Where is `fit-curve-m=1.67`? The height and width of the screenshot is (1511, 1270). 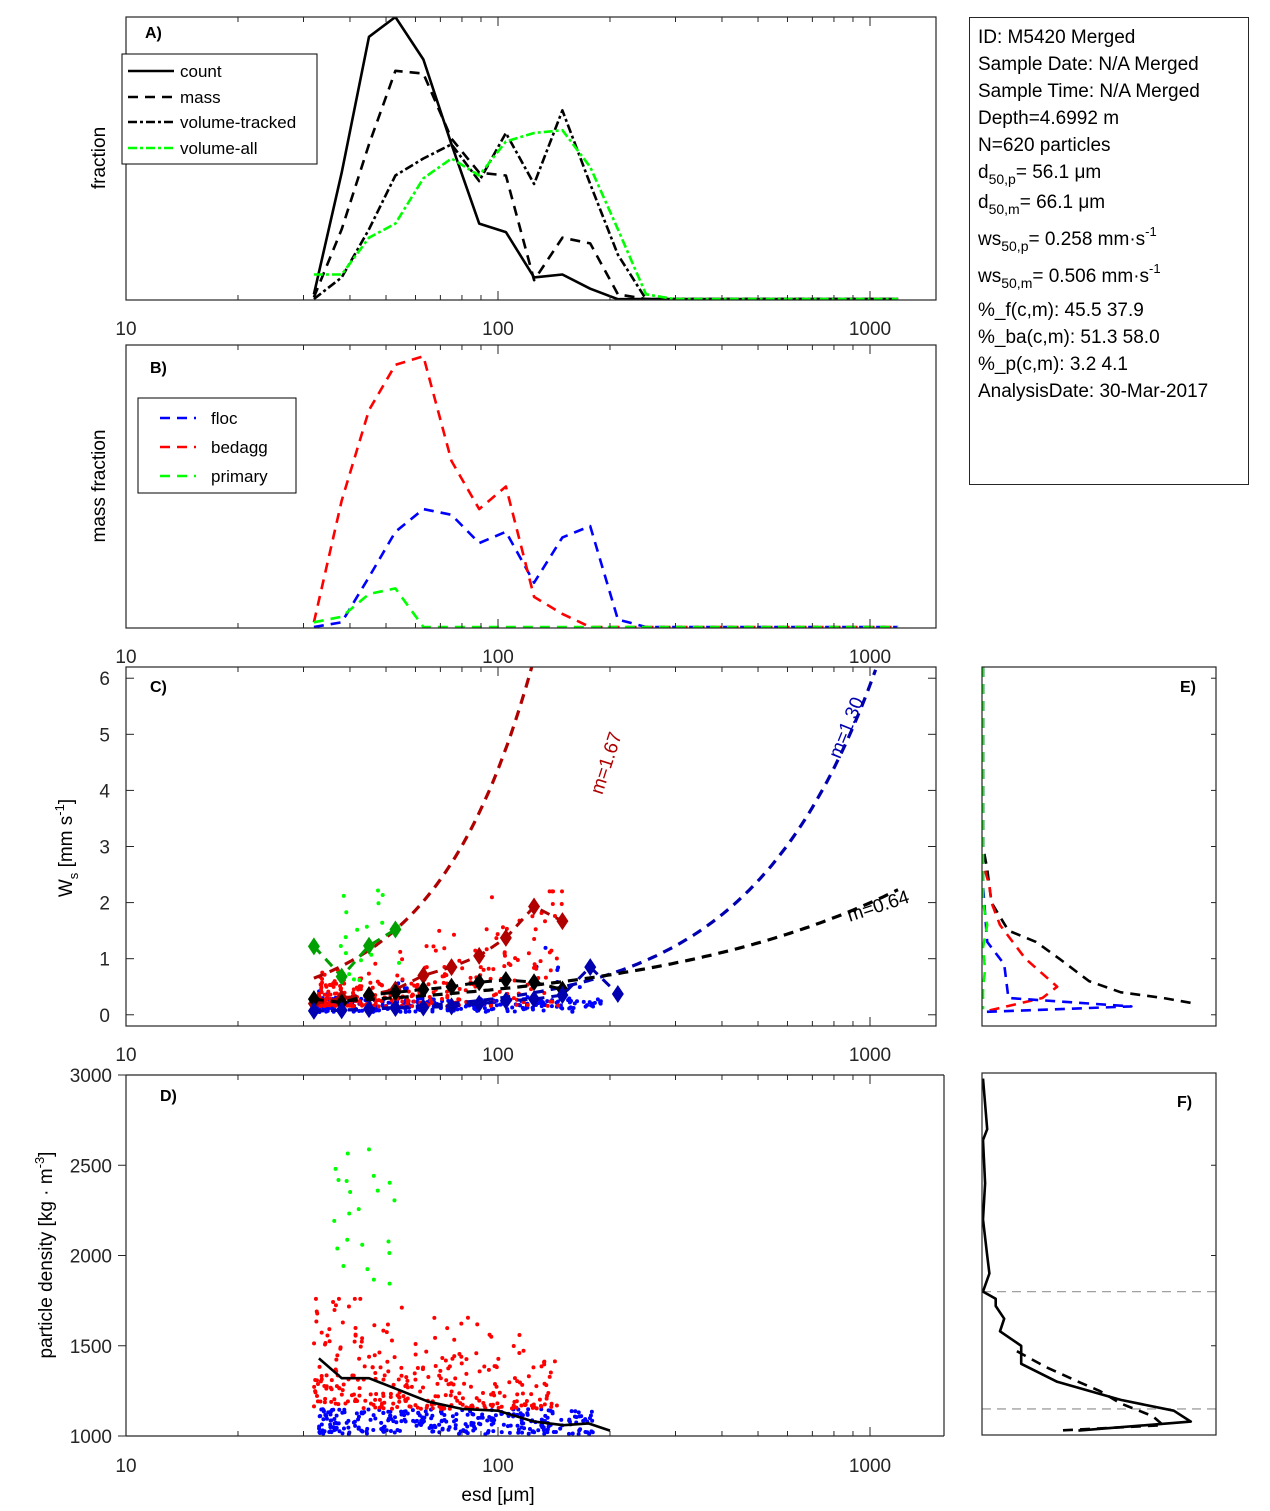 fit-curve-m=1.67 is located at coordinates (423, 823).